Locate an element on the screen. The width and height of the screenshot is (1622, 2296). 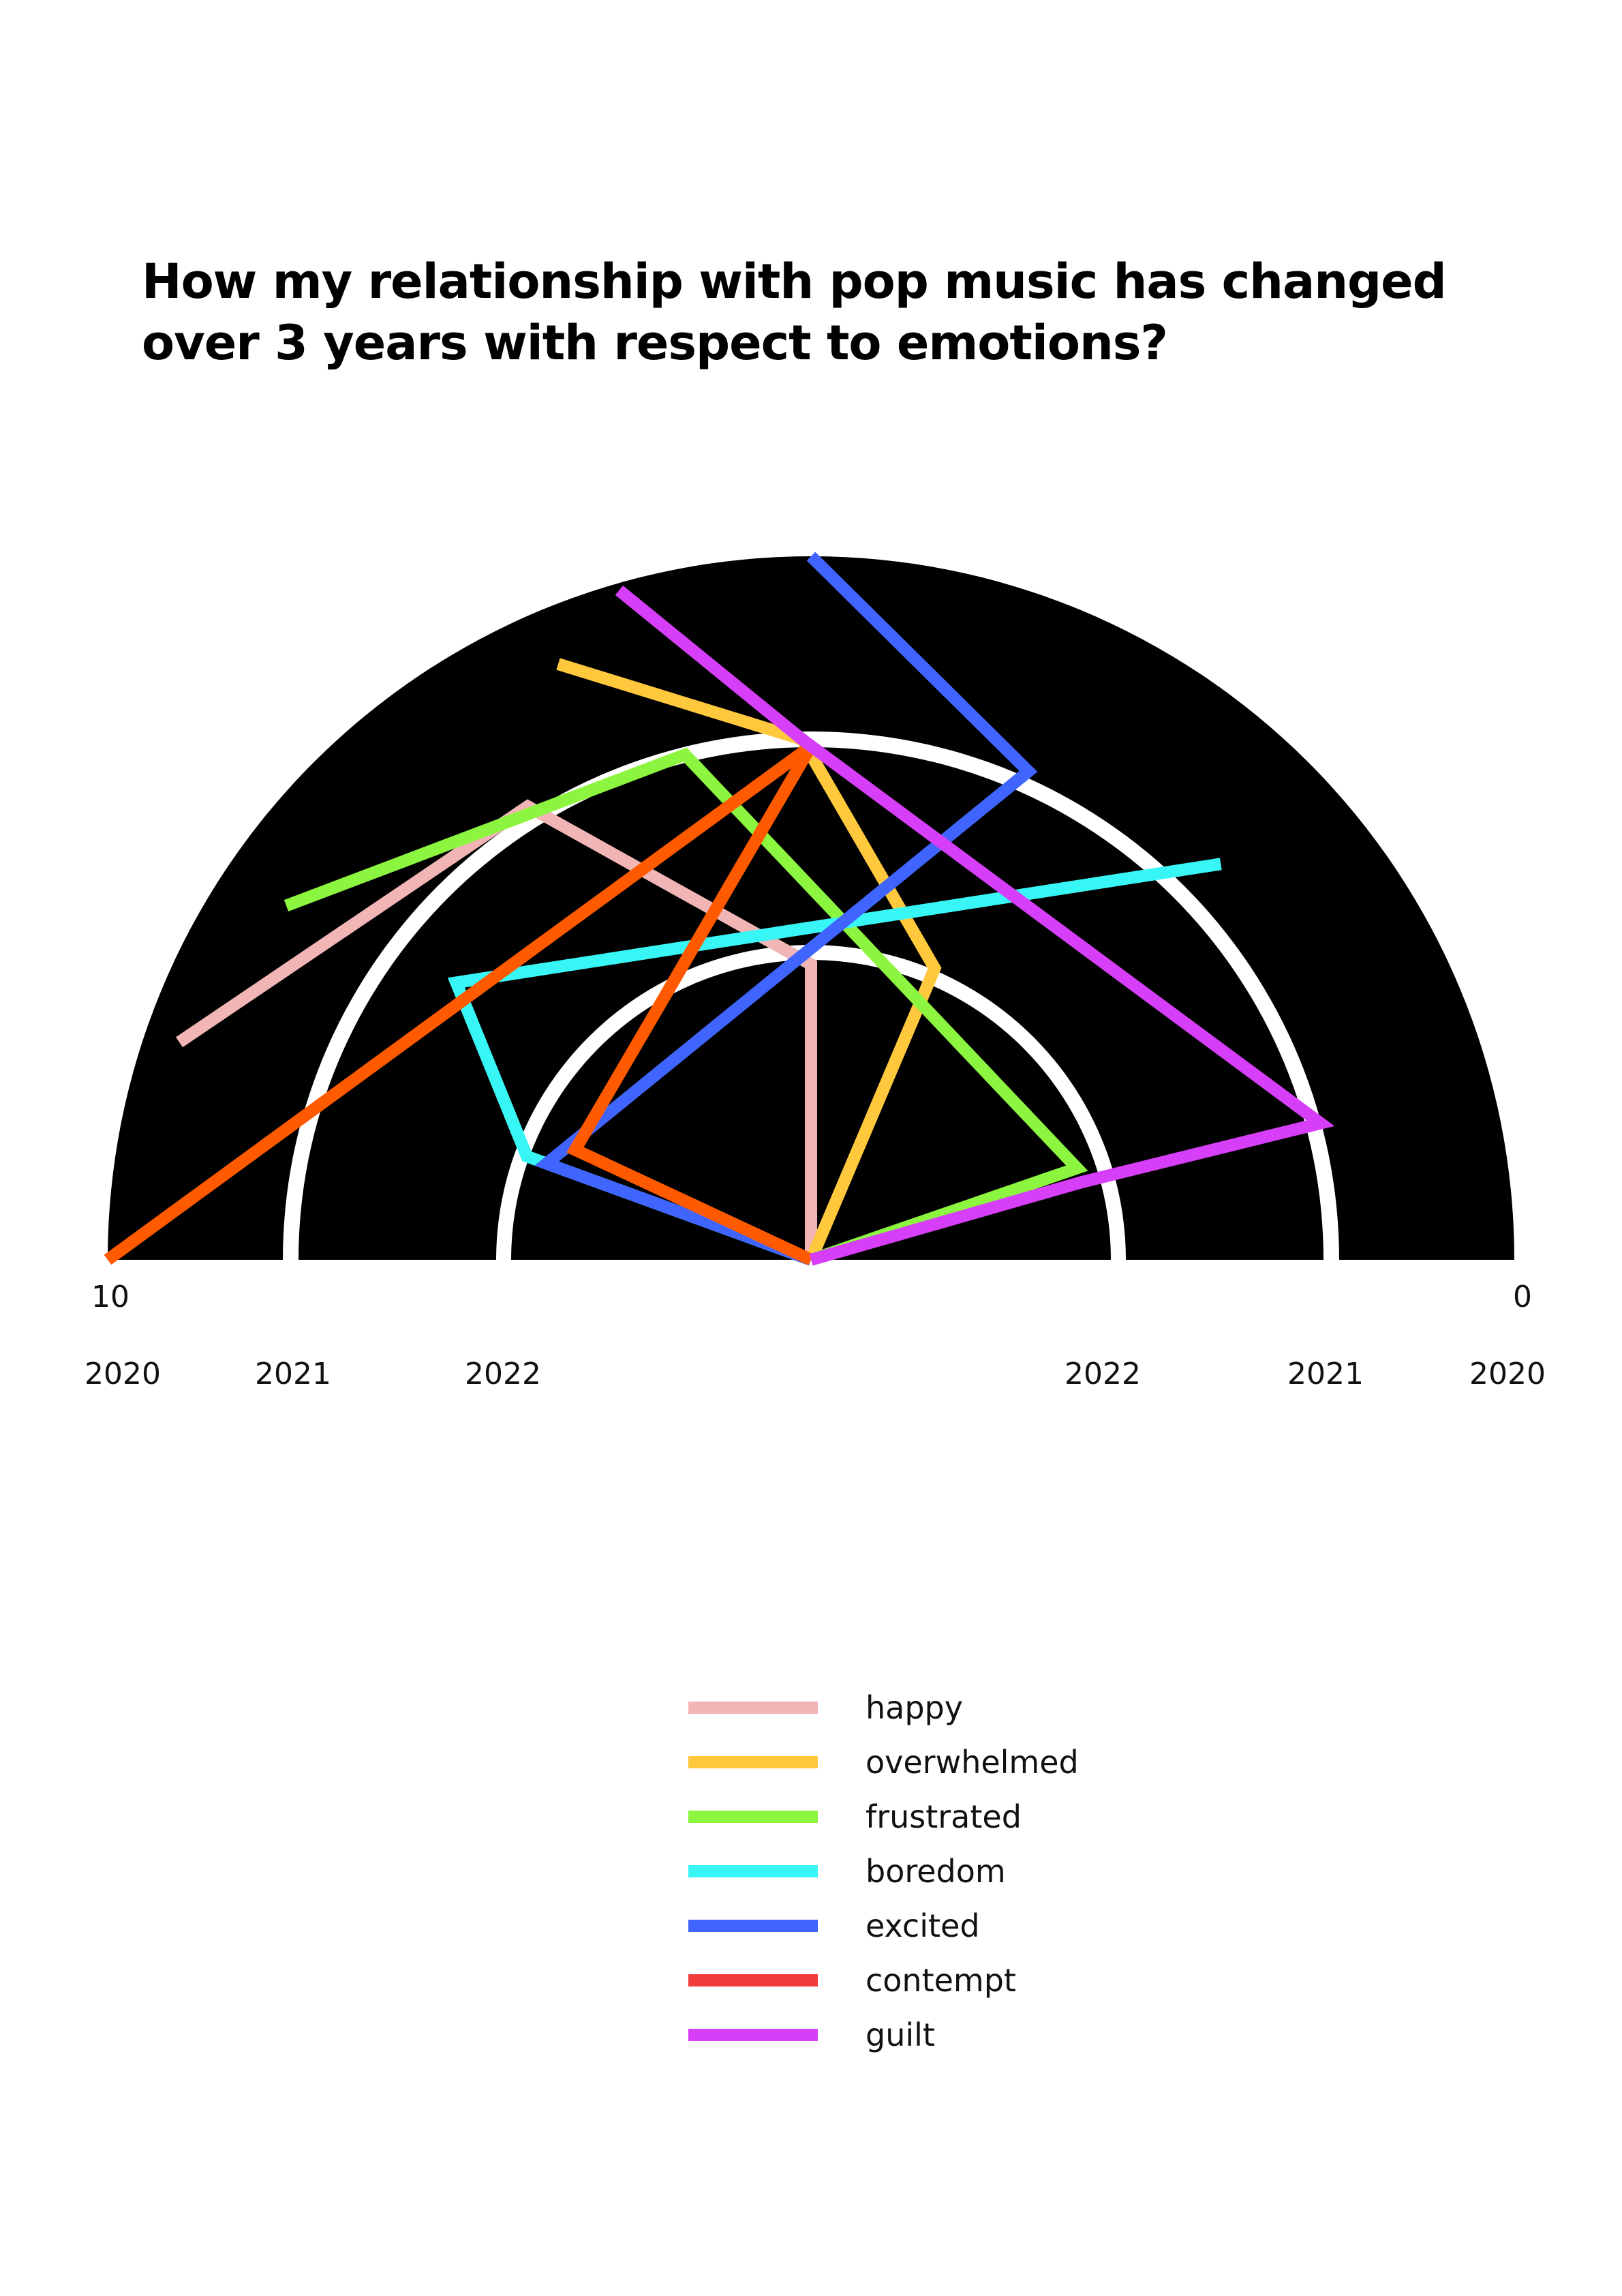
legend-label: guilt is located at coordinates (900, 2034).